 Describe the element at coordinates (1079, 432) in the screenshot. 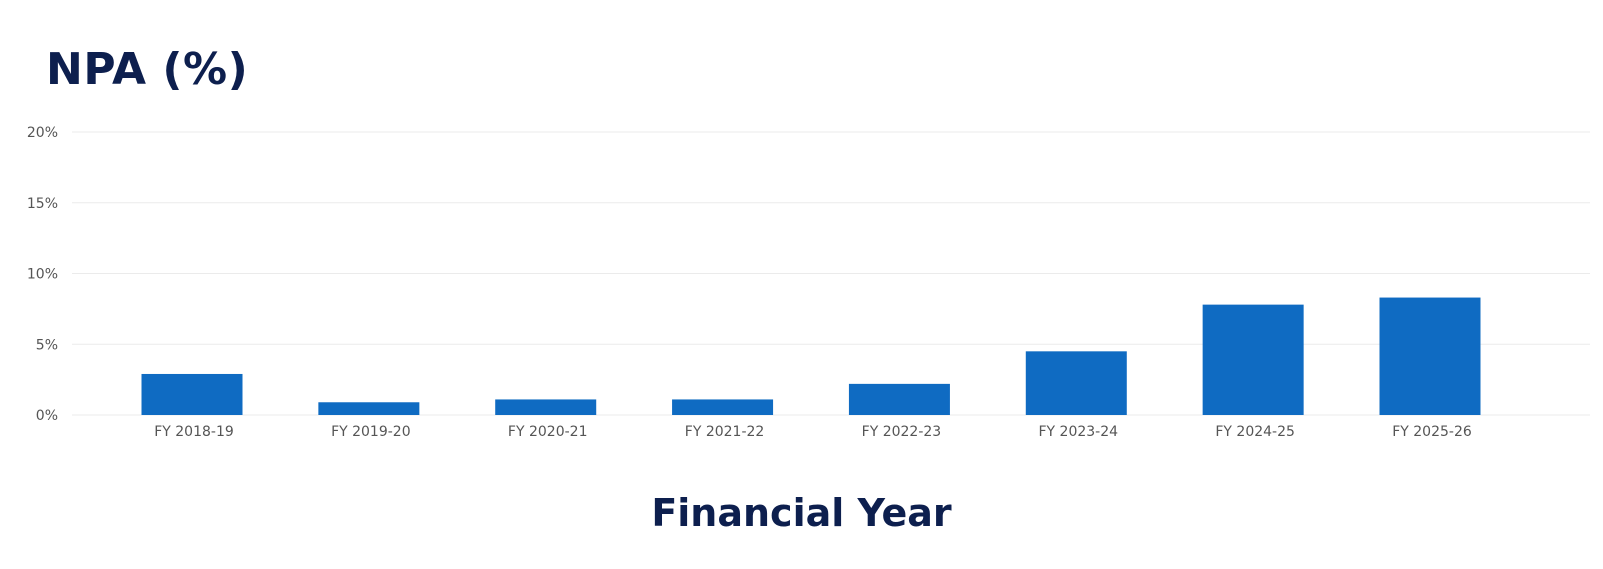

I see `x-tick-label: FY 2023-24` at that location.